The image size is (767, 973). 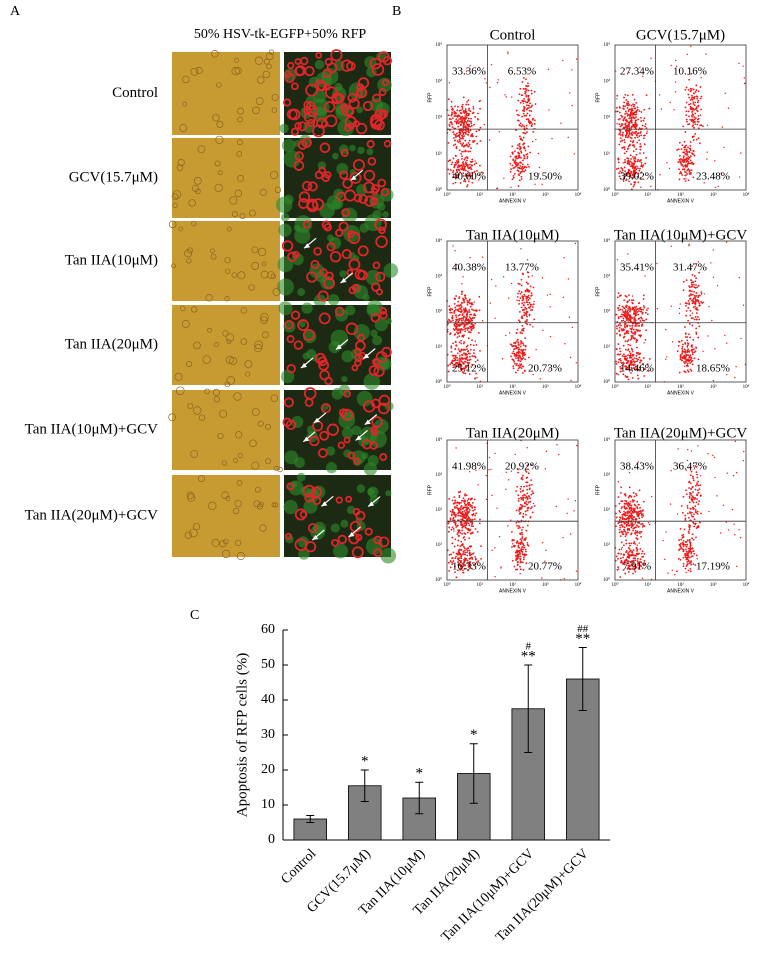 I want to click on y-tick-label: 10², so click(x=439, y=510).